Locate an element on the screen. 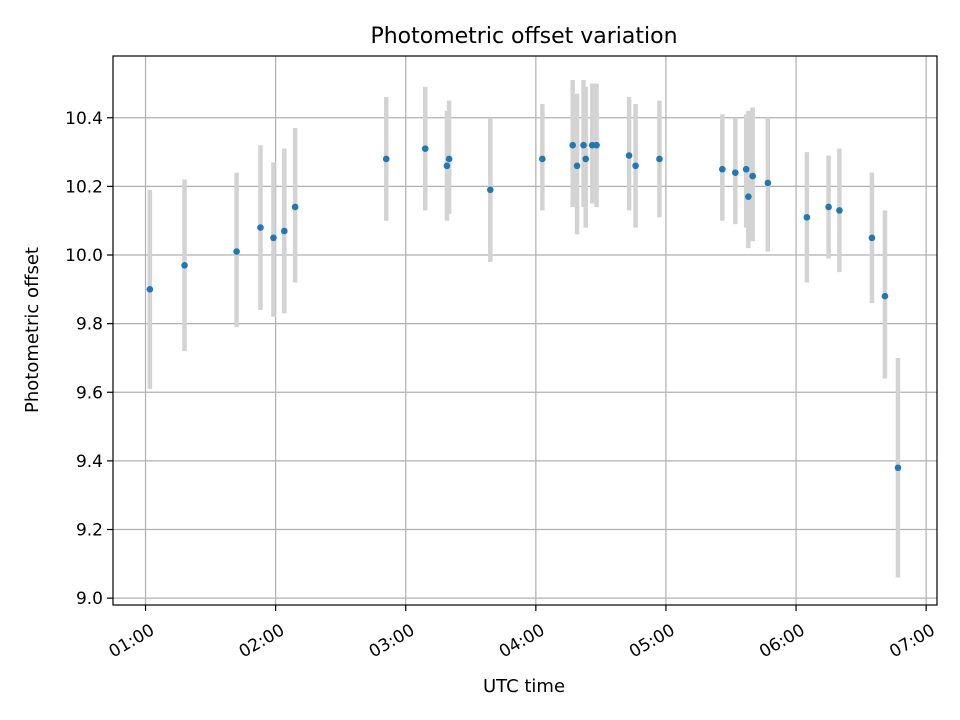  x-axis-ticks: 01:00 02:00 03:00 04:00 05:00 06:00 07:00 is located at coordinates (522, 633).